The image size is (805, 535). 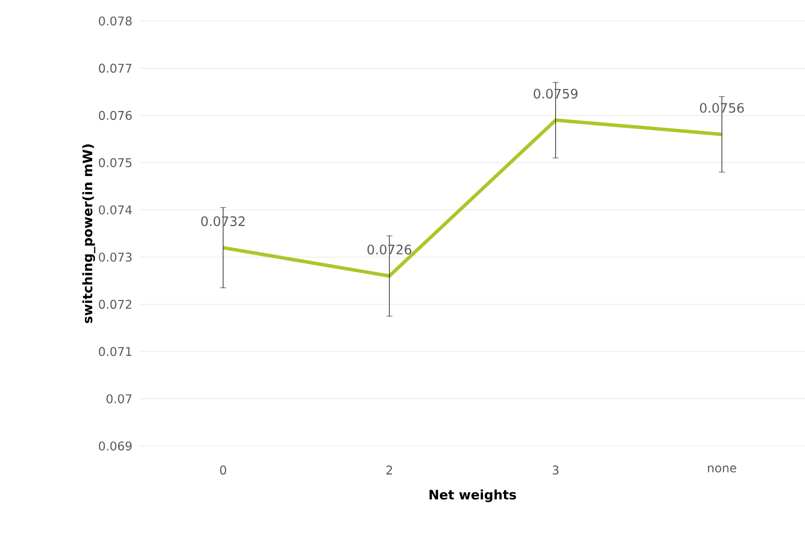 What do you see at coordinates (115, 163) in the screenshot?
I see `y-tick-label: 0.075` at bounding box center [115, 163].